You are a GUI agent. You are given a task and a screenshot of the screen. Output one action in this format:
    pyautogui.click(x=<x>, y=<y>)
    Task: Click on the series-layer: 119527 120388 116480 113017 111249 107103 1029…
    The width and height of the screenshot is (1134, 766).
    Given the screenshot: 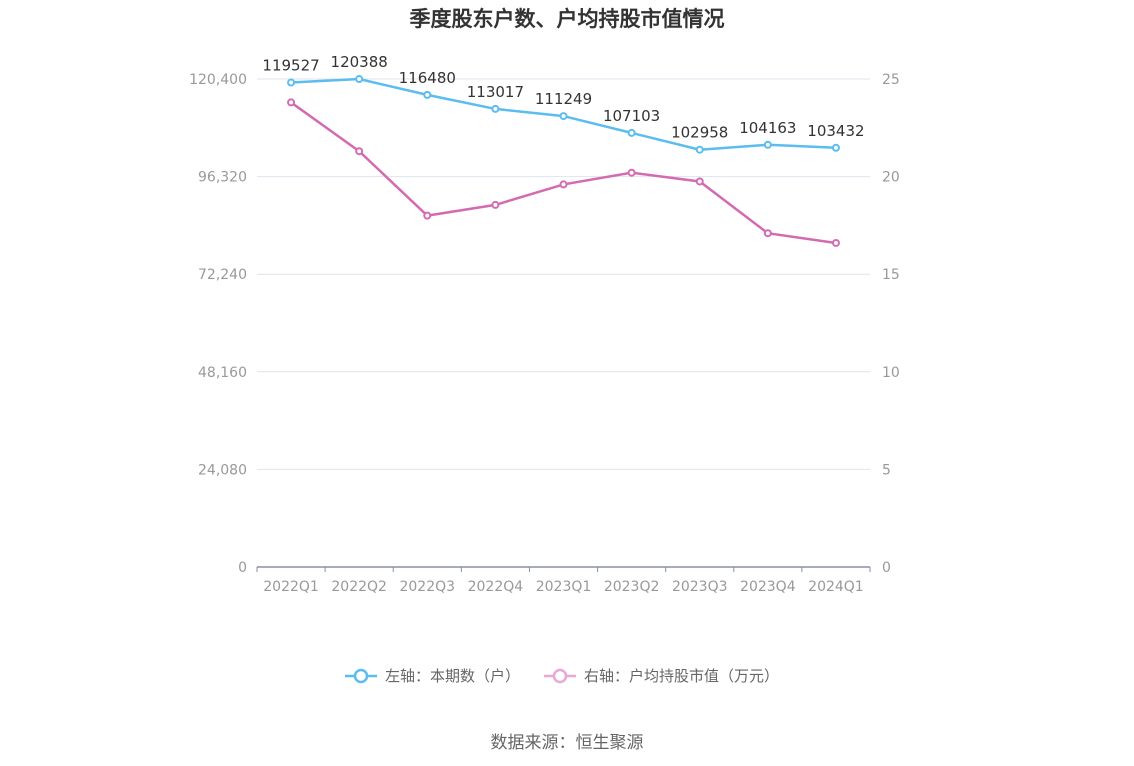 What is the action you would take?
    pyautogui.click(x=563, y=150)
    